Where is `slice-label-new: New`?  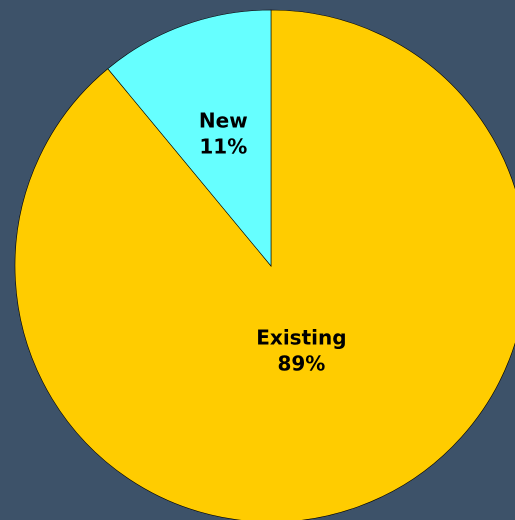
slice-label-new: New is located at coordinates (223, 121).